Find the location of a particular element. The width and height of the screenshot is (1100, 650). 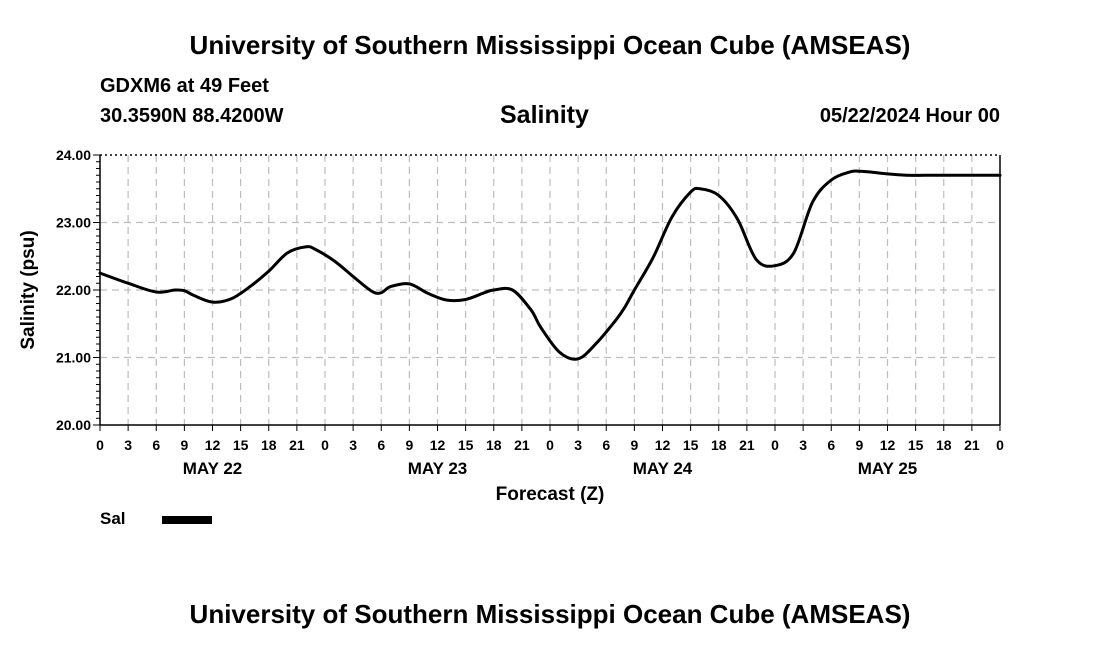

station-label: GDXM6 at 49 Feet is located at coordinates (184, 86).